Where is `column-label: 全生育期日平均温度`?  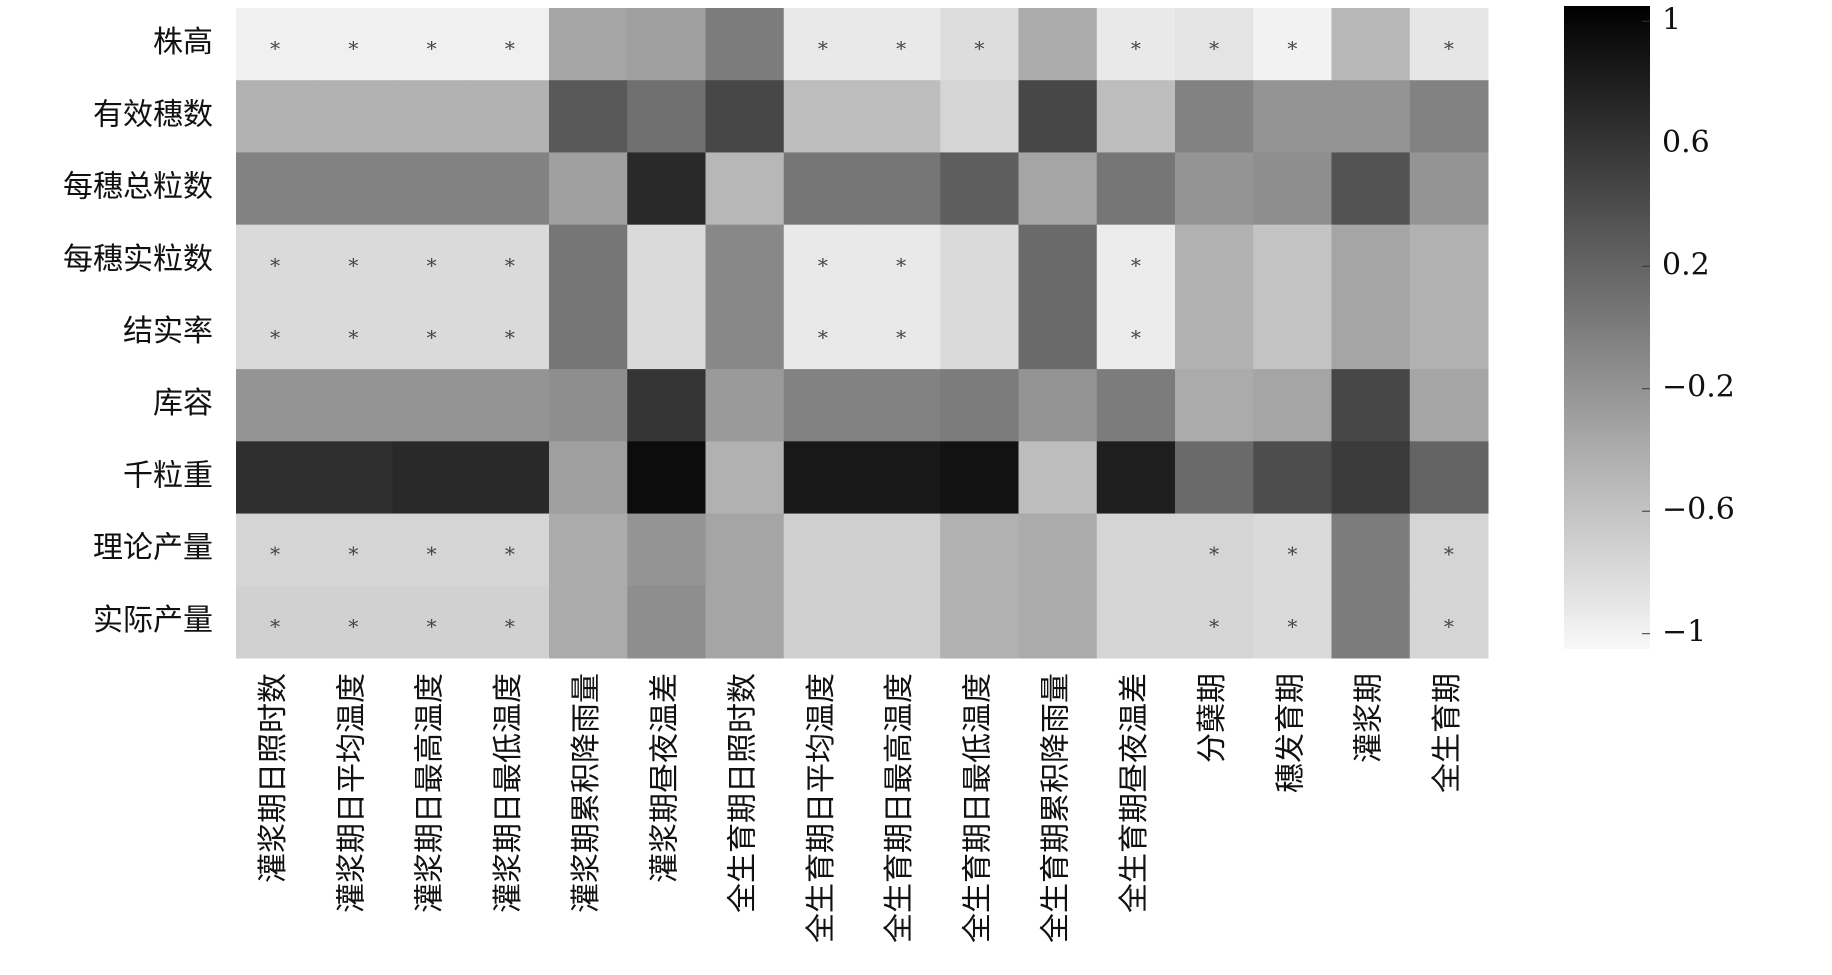
column-label: 全生育期日平均温度 is located at coordinates (821, 808).